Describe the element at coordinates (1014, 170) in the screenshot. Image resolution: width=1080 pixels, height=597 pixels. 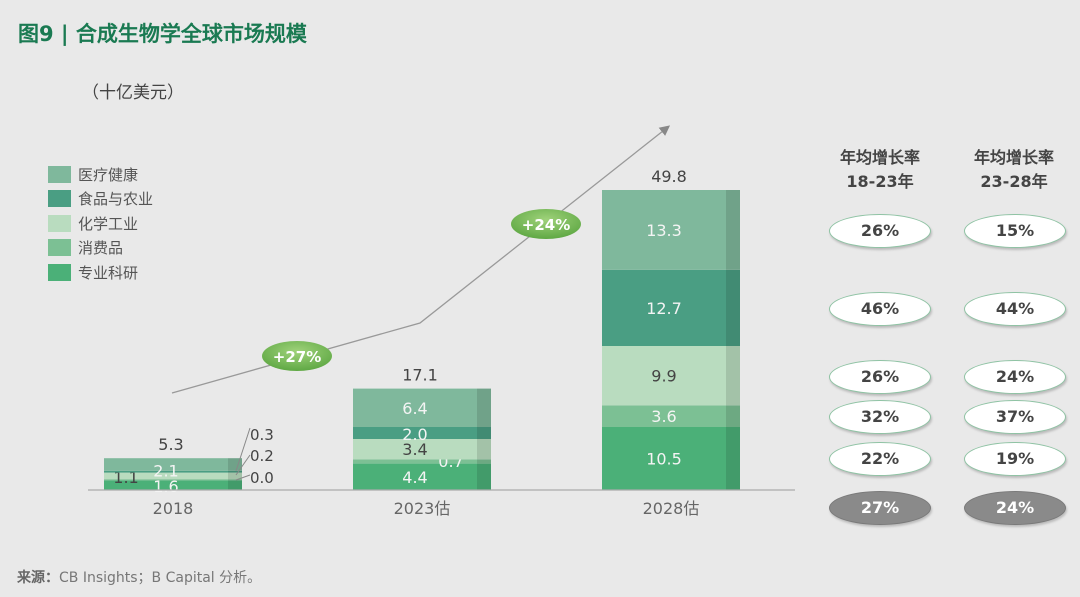
I see `cagr-header-23-28: 年均增长率 23-28年` at that location.